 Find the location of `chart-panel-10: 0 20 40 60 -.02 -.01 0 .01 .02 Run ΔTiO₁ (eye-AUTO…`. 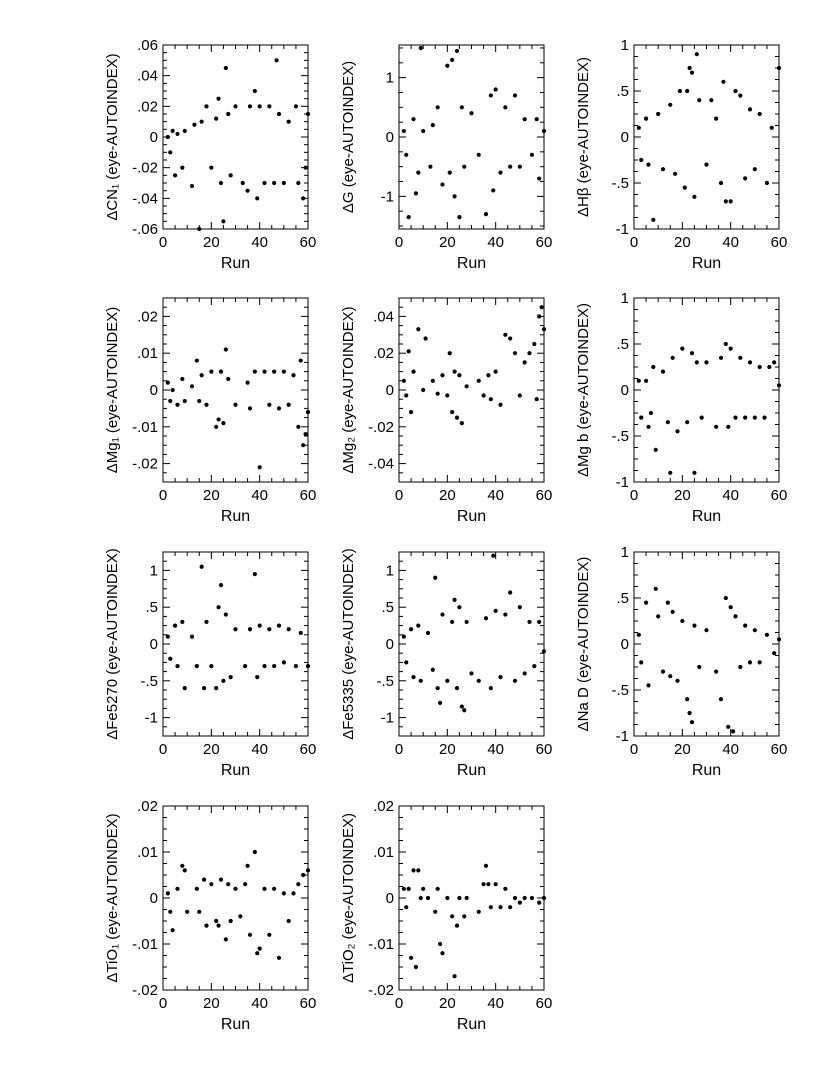

chart-panel-10: 0 20 40 60 -.02 -.01 0 .01 .02 Run ΔTiO₁ (eye-AUTO… is located at coordinates (210, 915).